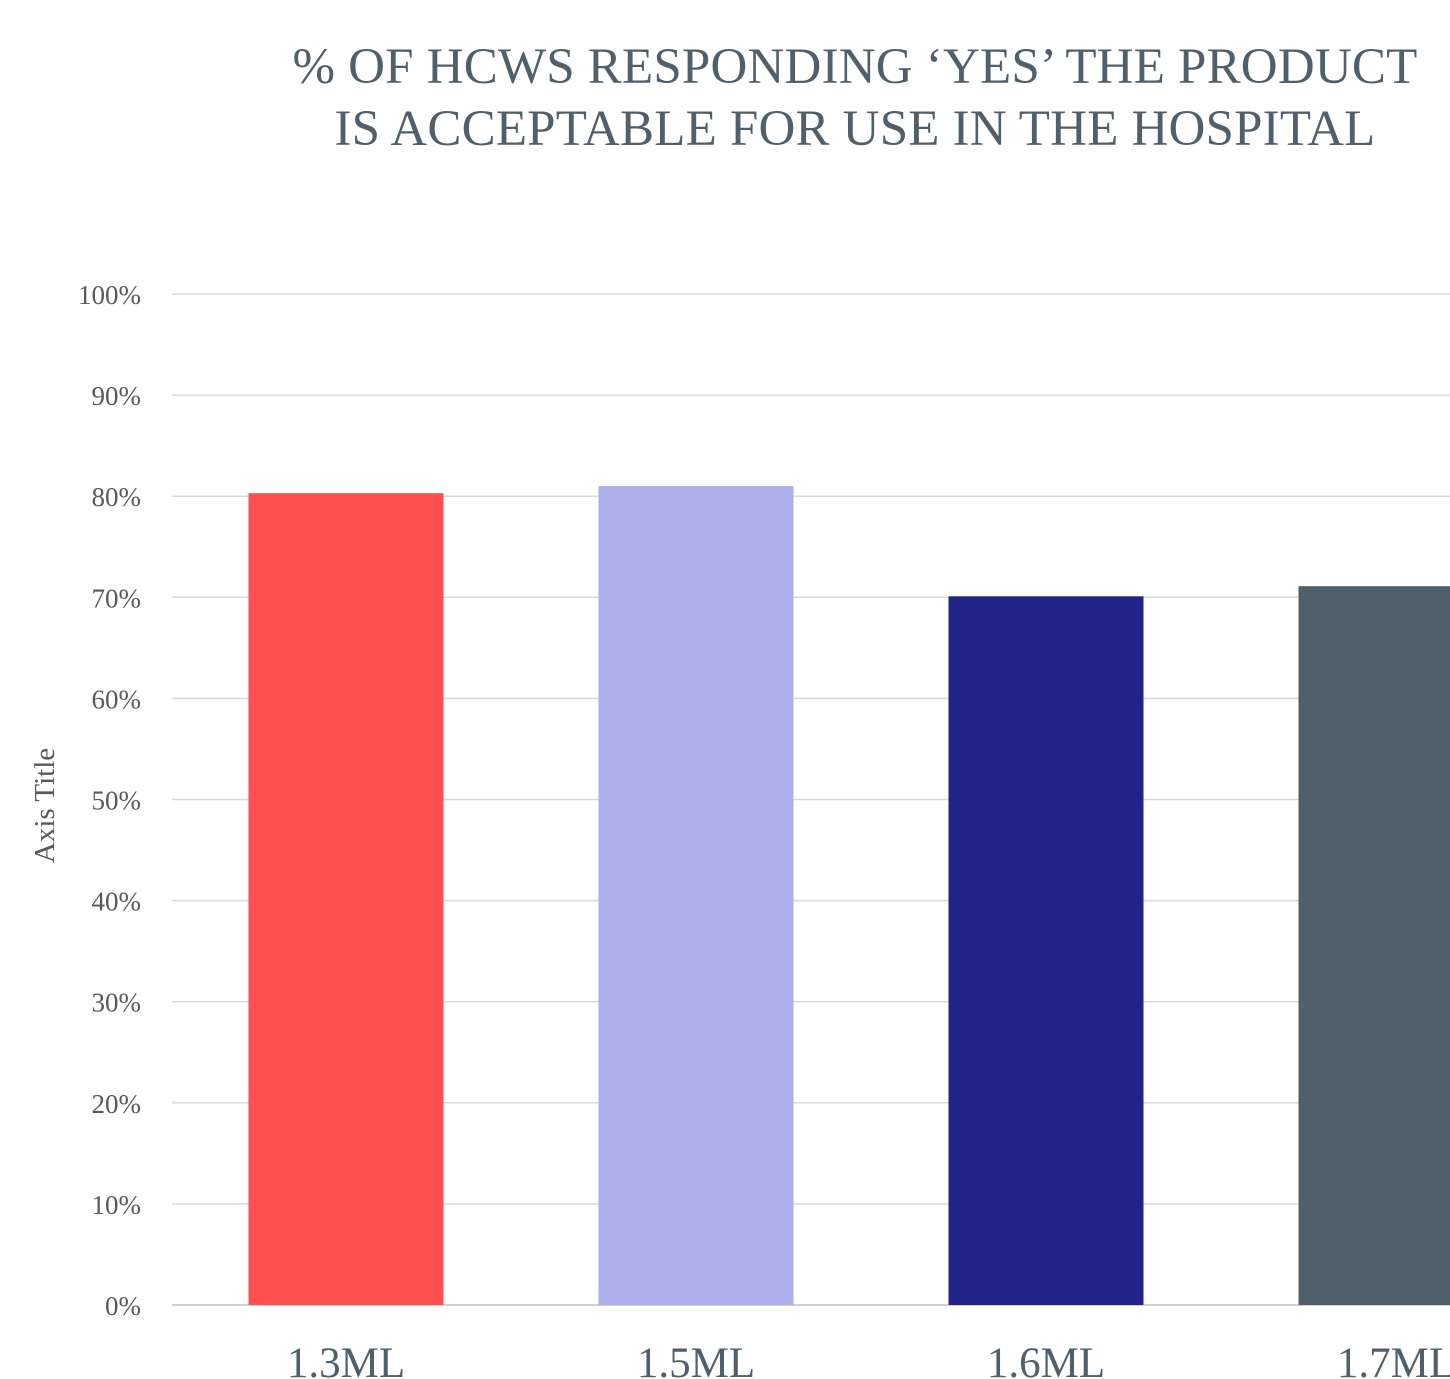  I want to click on y-axis-title: Axis Title, so click(45, 805).